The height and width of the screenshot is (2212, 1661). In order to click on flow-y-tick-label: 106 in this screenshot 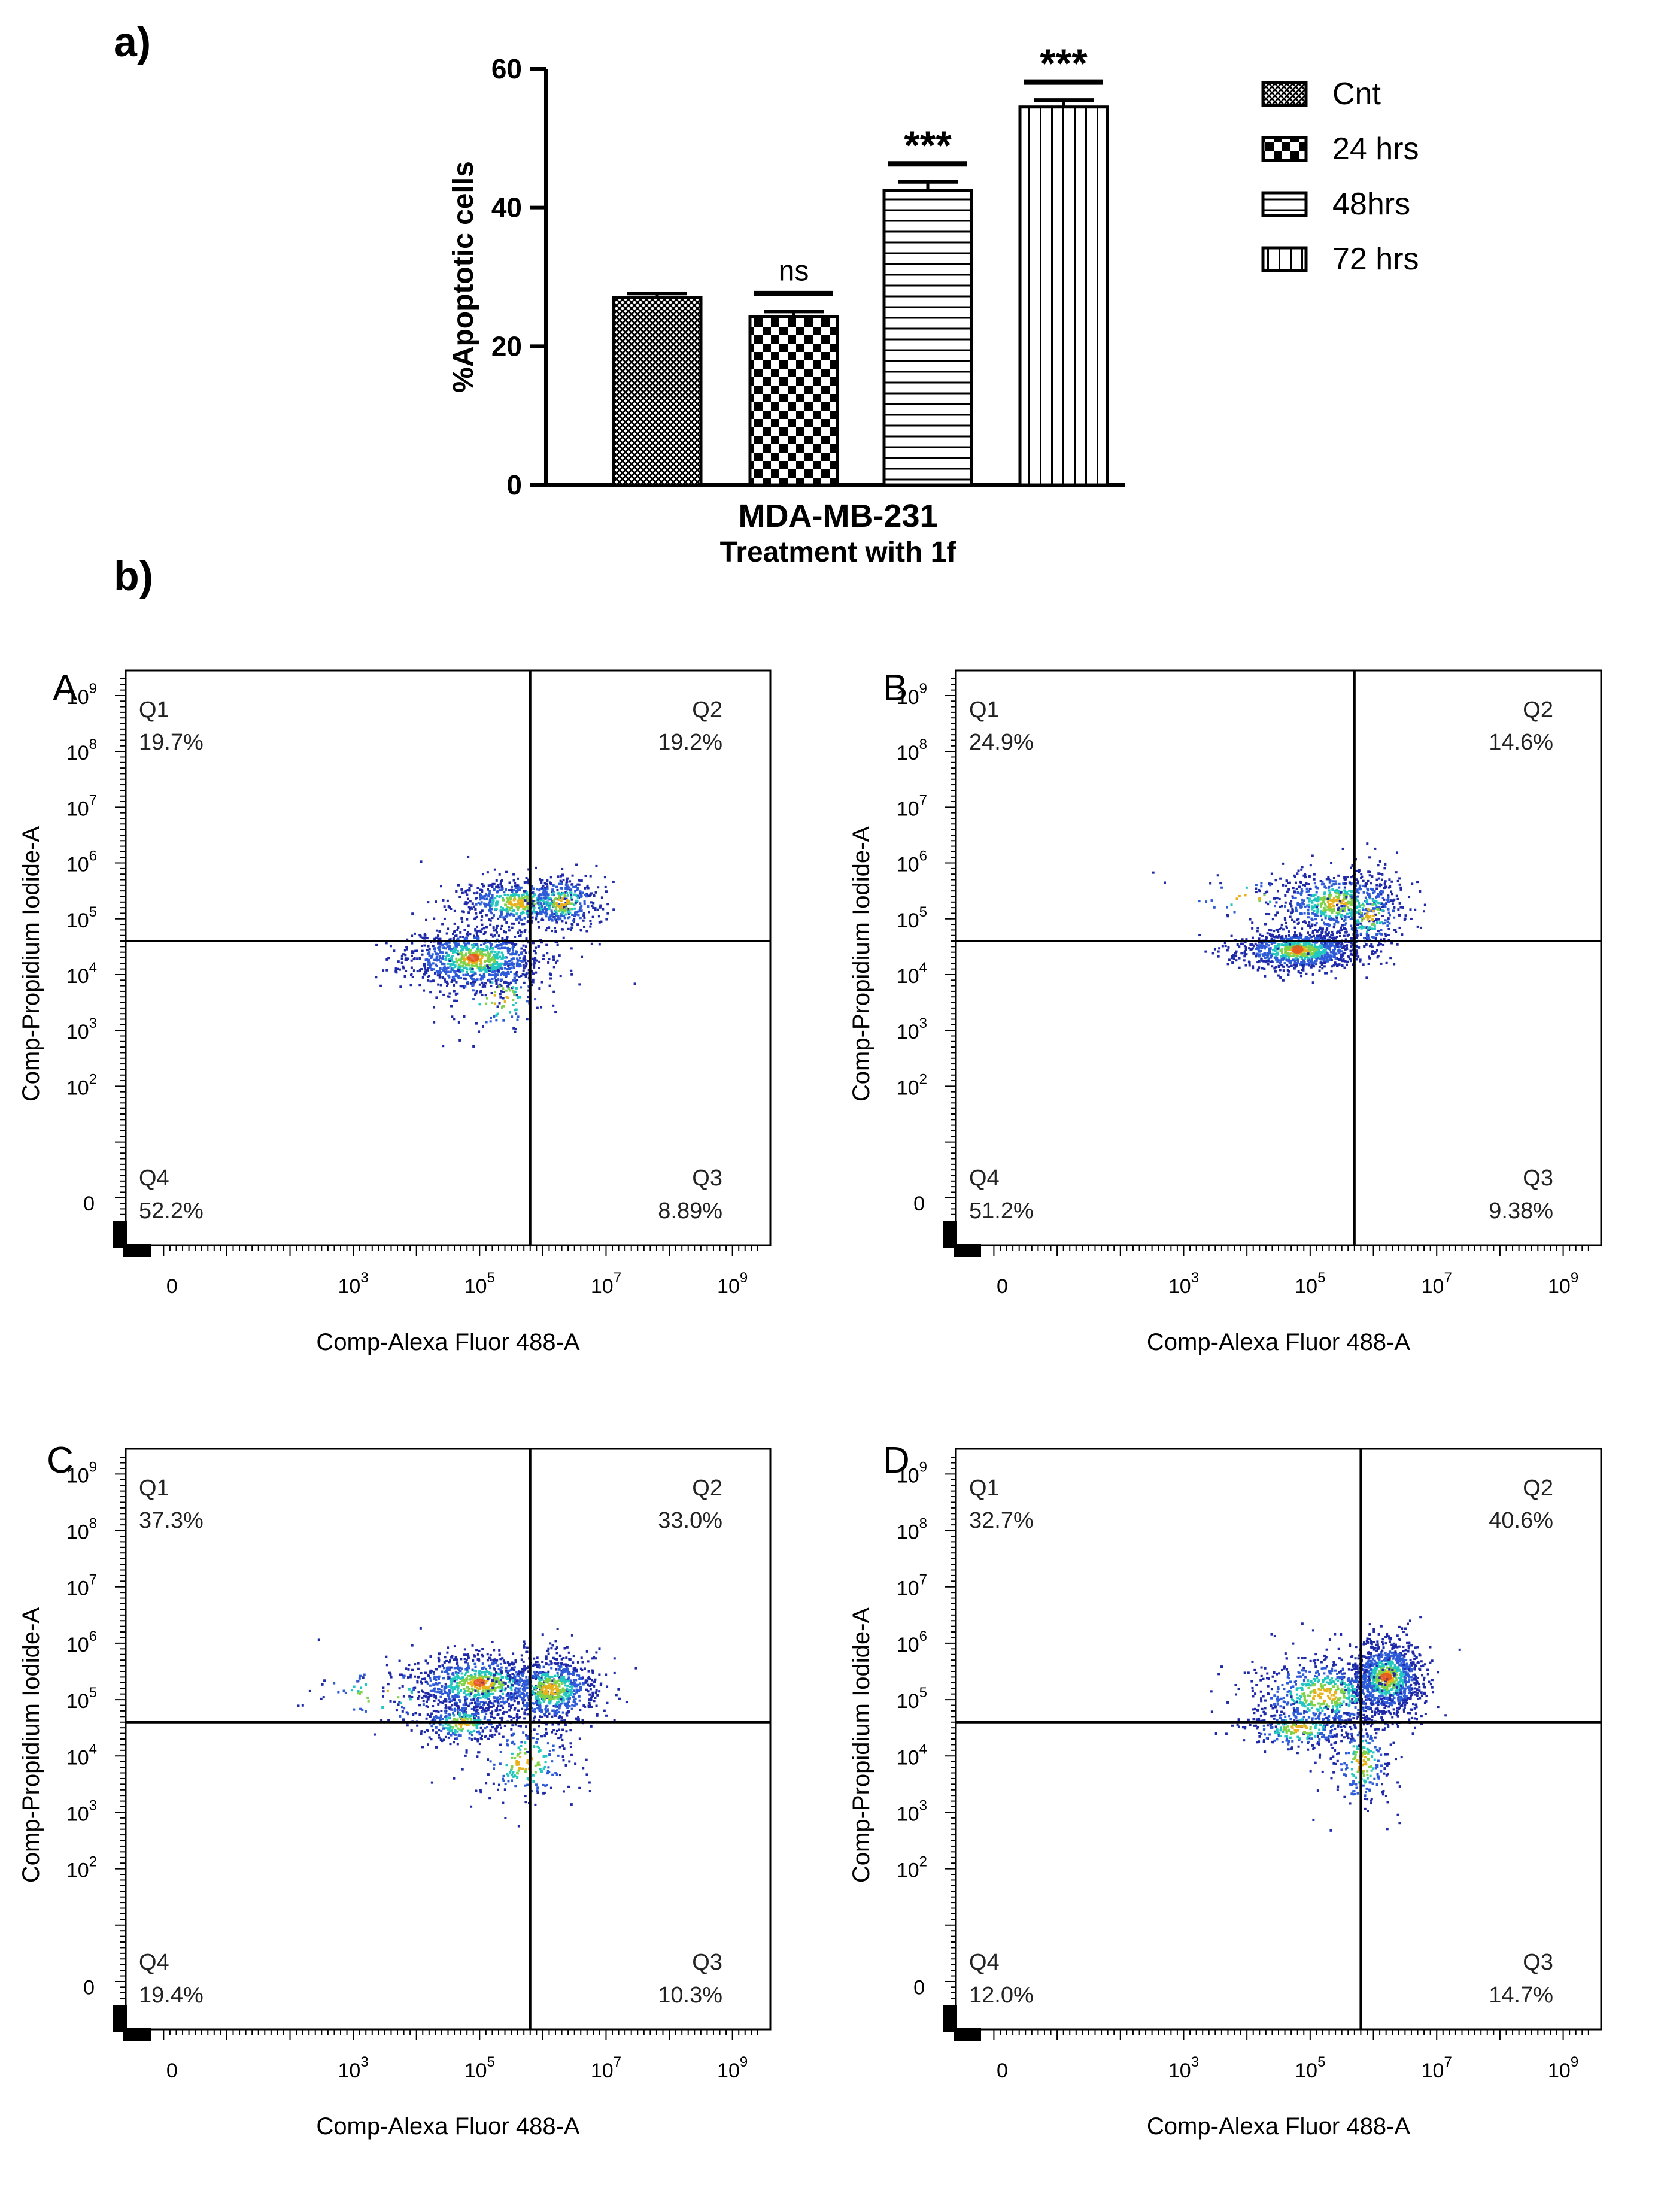, I will do `click(81, 1642)`.